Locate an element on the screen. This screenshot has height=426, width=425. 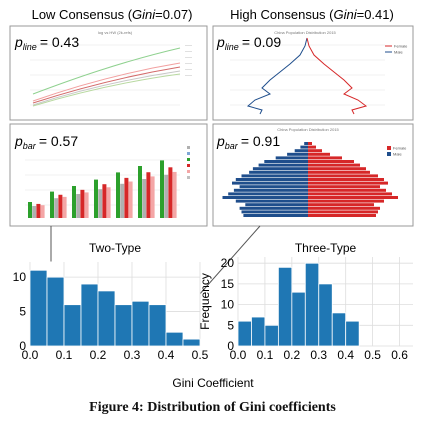
right-line-grid is located at coordinates (307, 75).